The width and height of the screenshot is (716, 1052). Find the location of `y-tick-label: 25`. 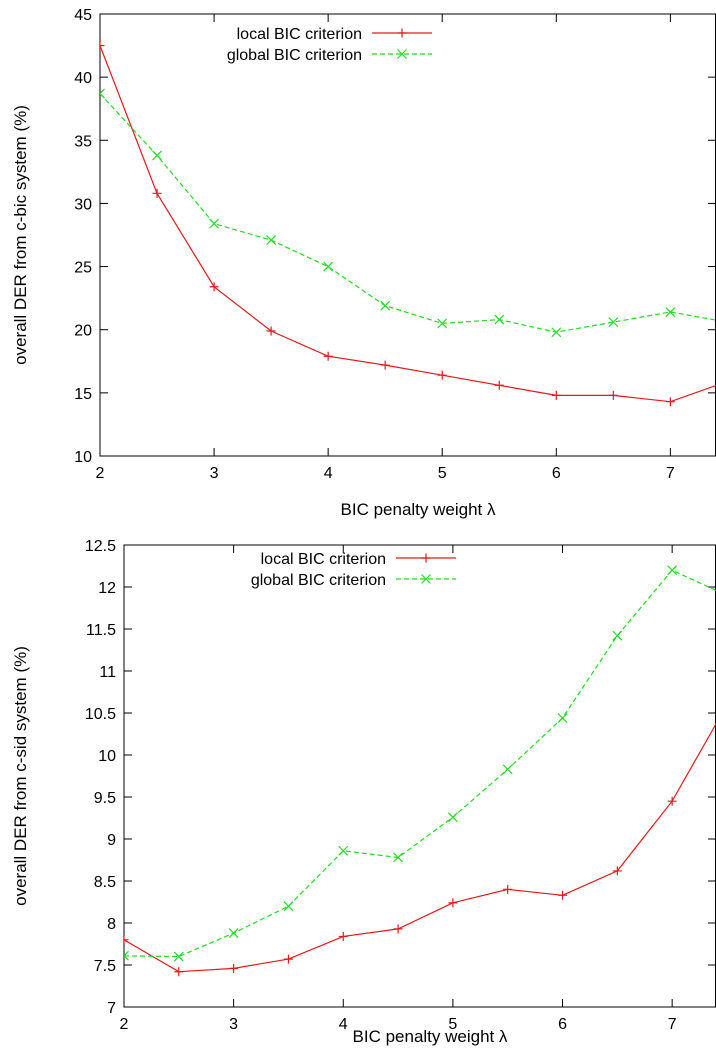

y-tick-label: 25 is located at coordinates (83, 268).